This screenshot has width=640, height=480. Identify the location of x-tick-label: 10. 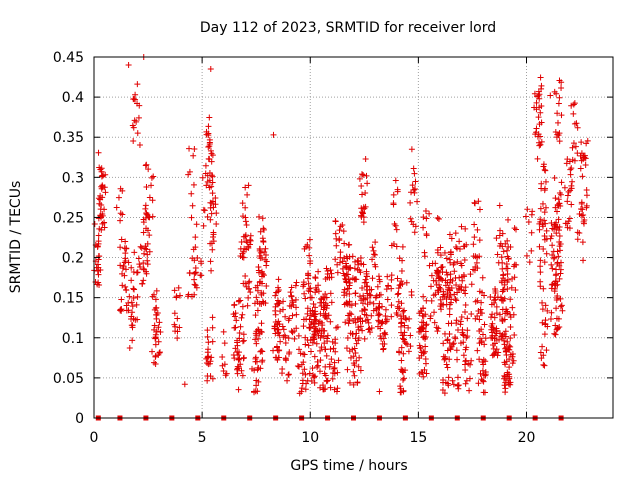
(310, 438).